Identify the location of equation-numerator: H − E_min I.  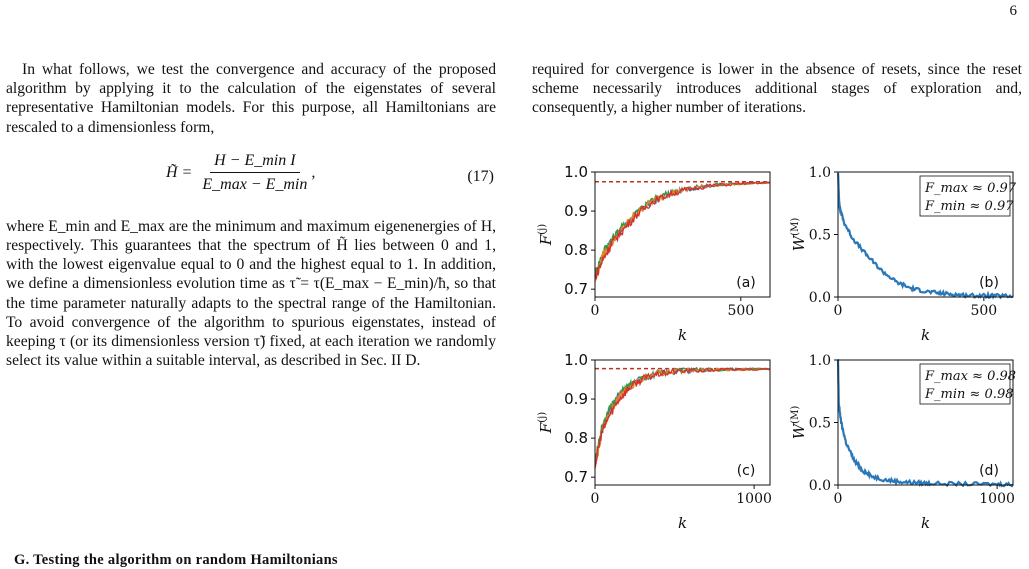
(255, 162).